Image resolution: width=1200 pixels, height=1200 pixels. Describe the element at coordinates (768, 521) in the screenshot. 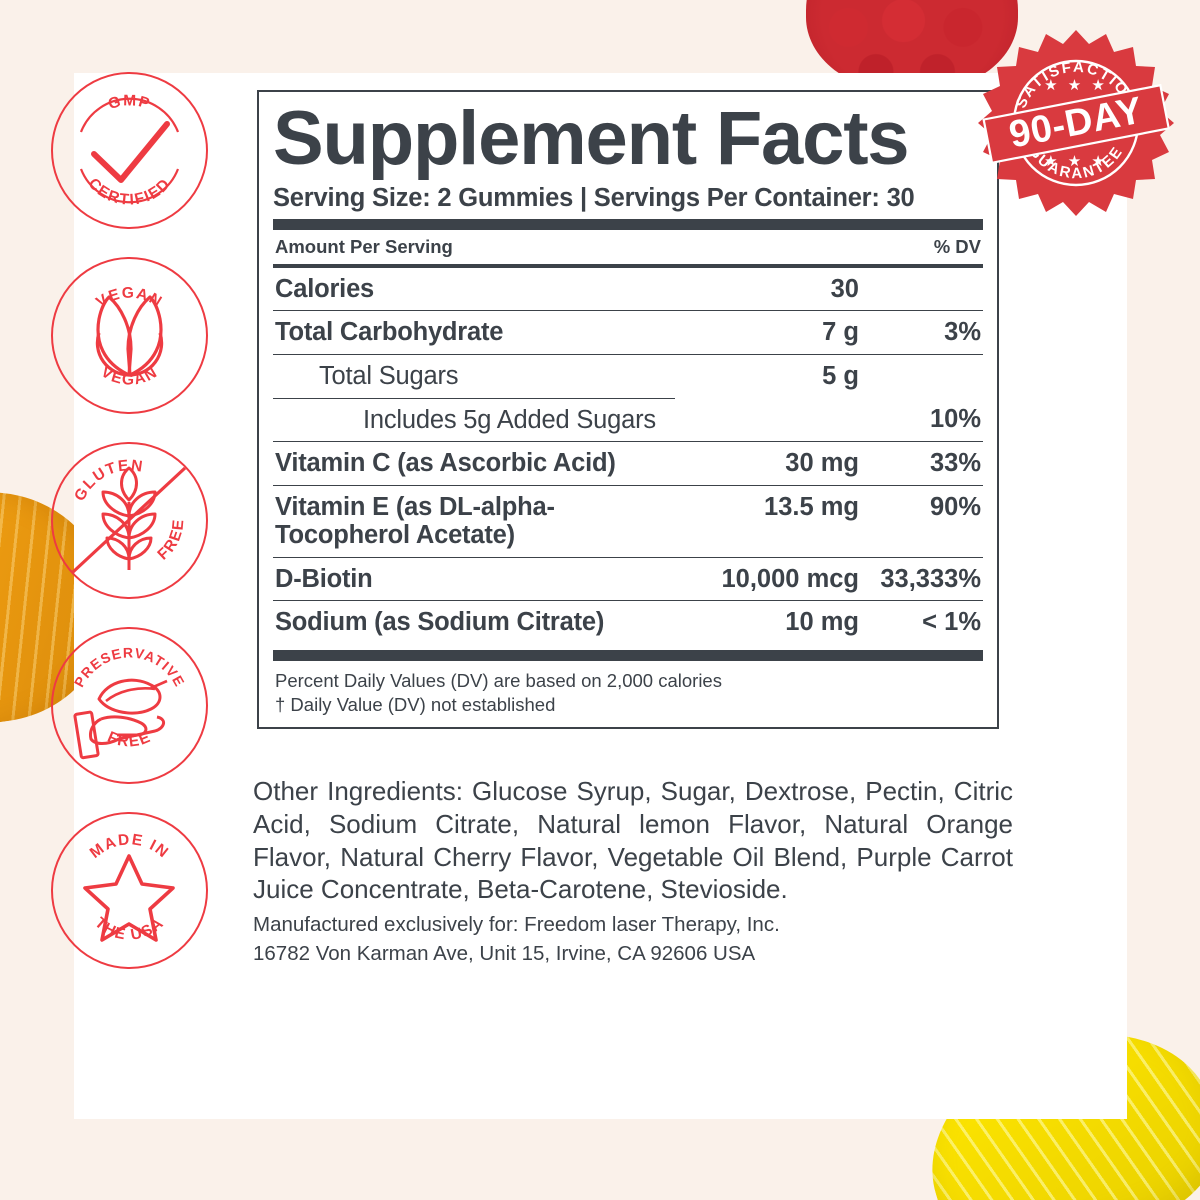

I see `nutrient-amount: 13.5 mg` at that location.